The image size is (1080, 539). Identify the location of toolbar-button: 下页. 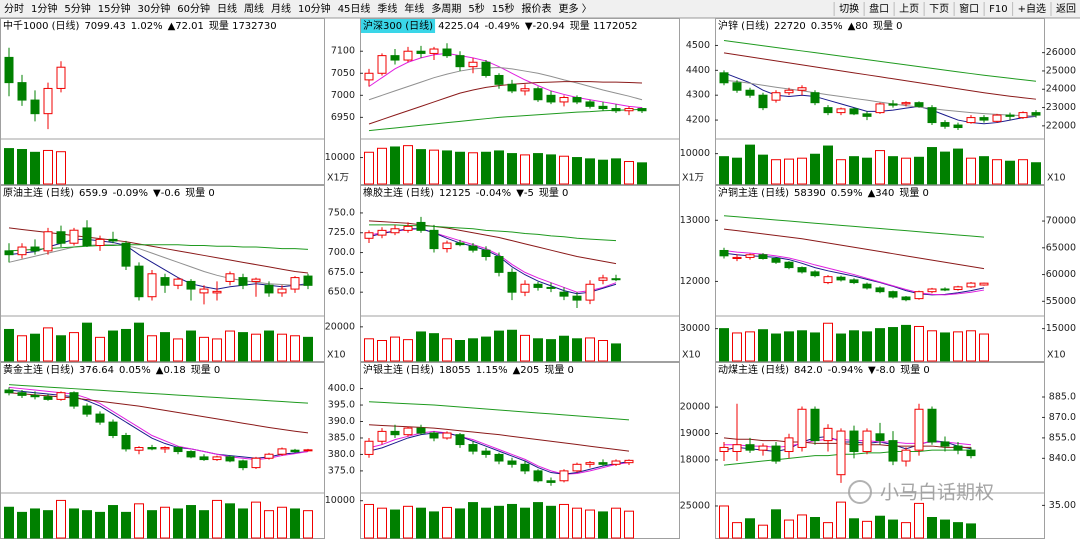
(939, 9).